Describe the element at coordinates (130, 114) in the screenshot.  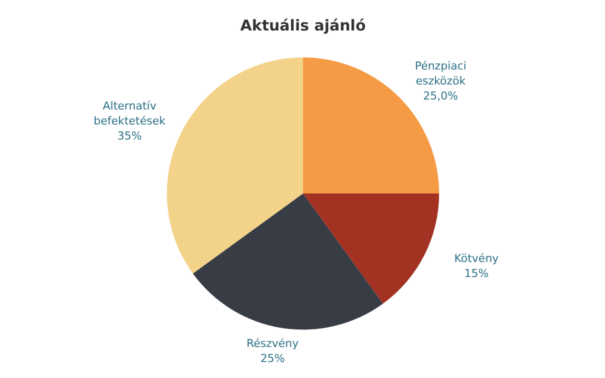
I see `slice-label: Alternatív befektetések` at that location.